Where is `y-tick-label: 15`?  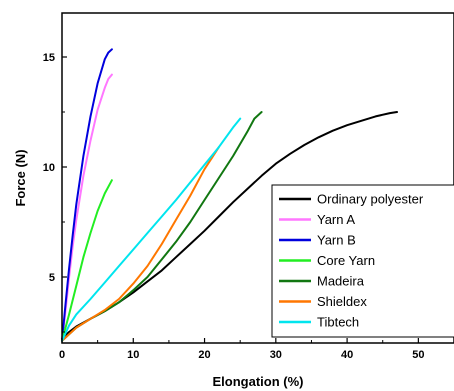 y-tick-label: 15 is located at coordinates (49, 58).